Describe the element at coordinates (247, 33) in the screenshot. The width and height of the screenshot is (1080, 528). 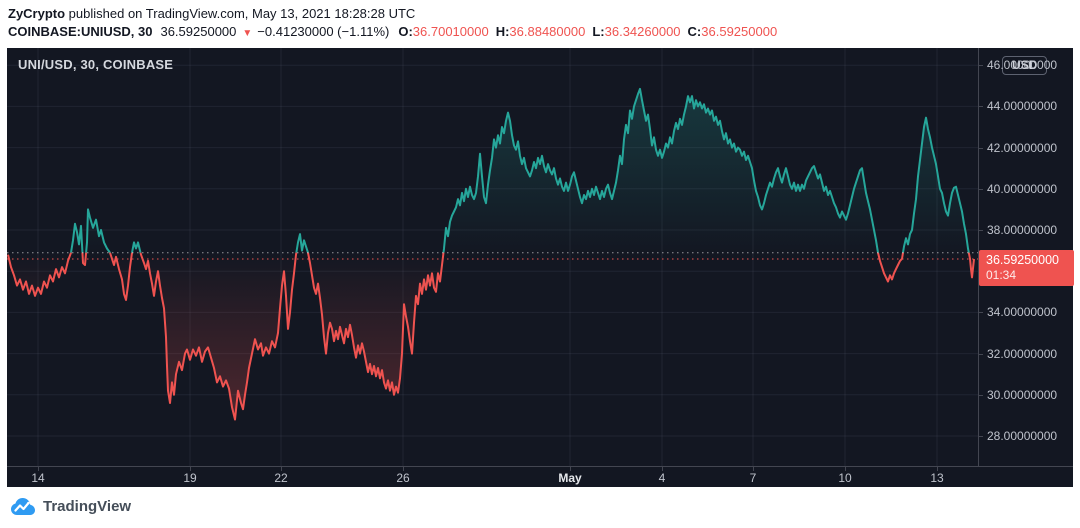
I see `down-triangle-icon: ▼` at that location.